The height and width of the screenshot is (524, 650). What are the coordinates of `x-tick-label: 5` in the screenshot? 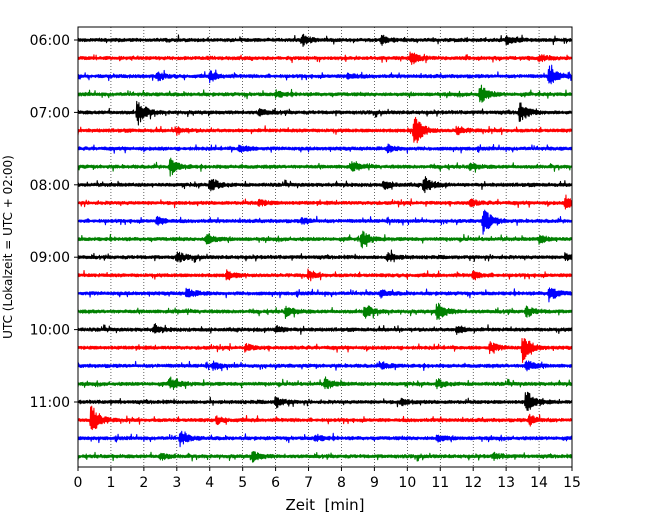 It's located at (242, 483).